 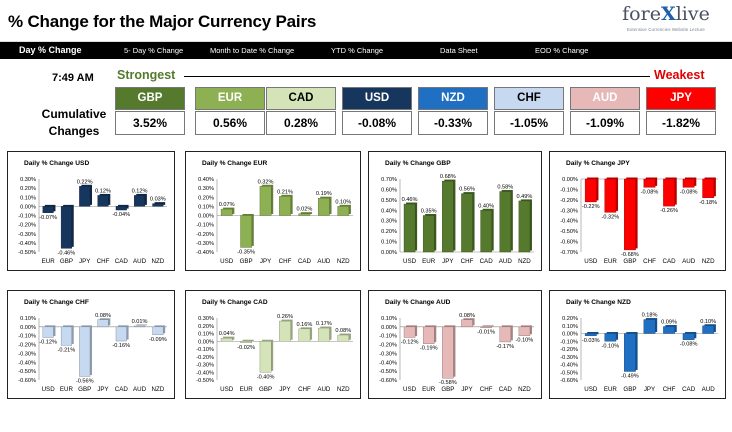 I want to click on data-label: -0.40%, so click(x=266, y=377).